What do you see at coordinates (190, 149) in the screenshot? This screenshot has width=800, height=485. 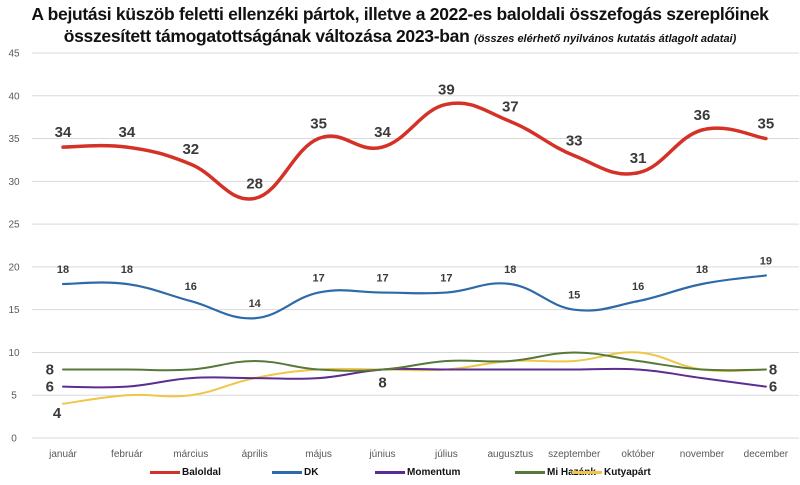 I see `data-label-baloldal: 32` at bounding box center [190, 149].